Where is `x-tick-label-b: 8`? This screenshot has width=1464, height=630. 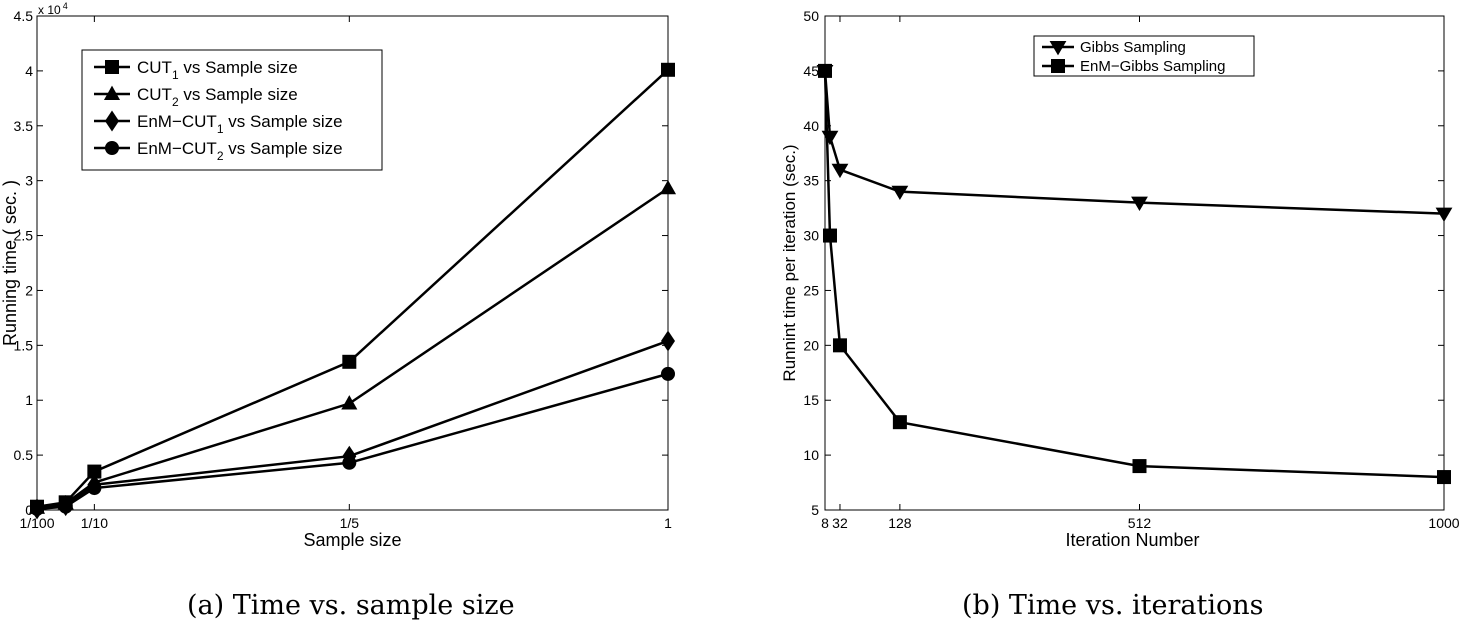
x-tick-label-b: 8 is located at coordinates (825, 523).